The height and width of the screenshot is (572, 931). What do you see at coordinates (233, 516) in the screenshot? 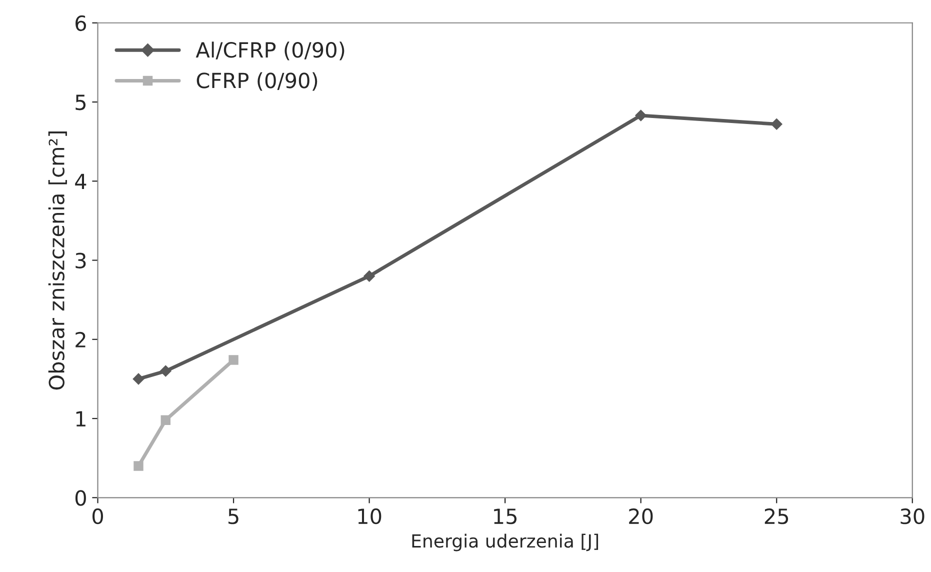
I see `x-tick-label: 5` at bounding box center [233, 516].